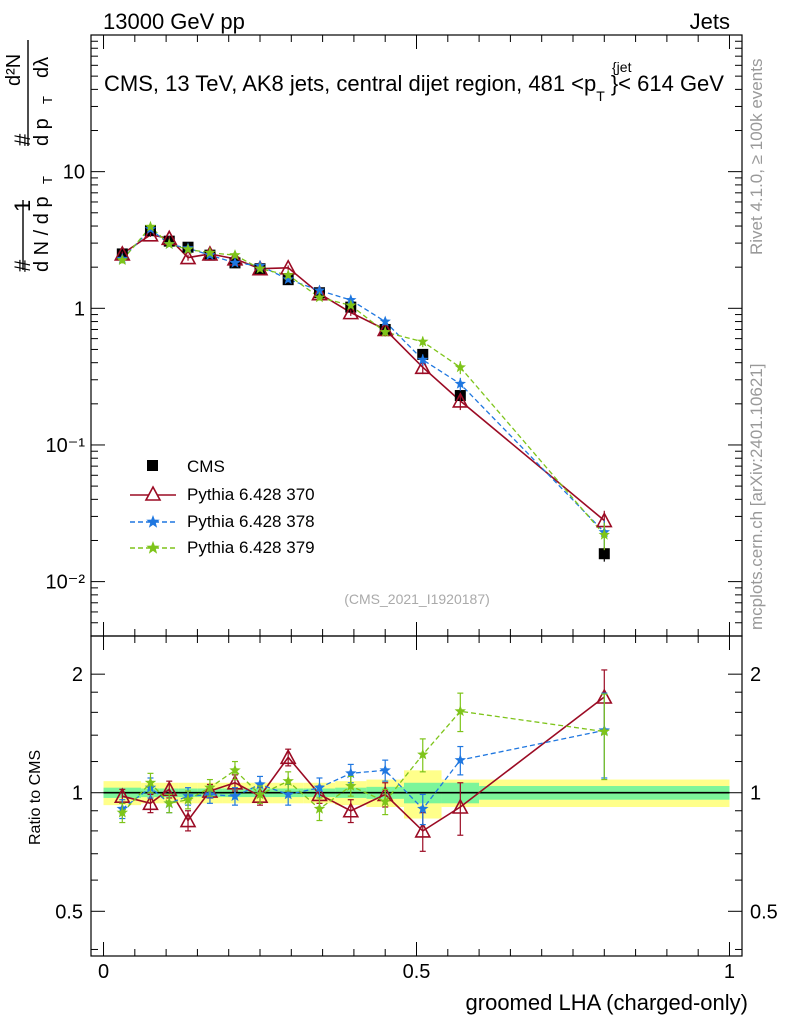  Describe the element at coordinates (14, 70) in the screenshot. I see `svg-text: d²N` at that location.